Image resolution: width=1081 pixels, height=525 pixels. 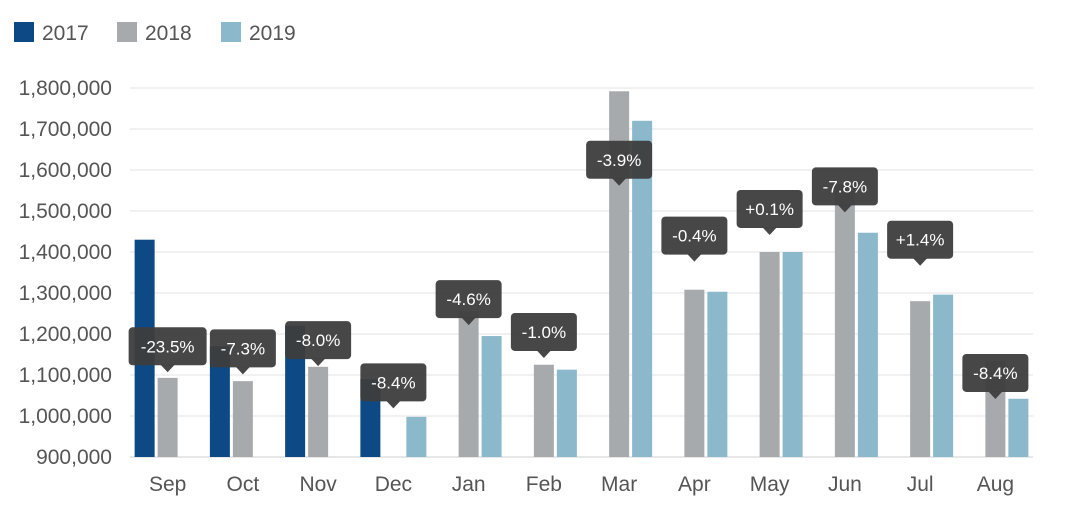 I want to click on callout-sep: -23.5%, so click(x=167, y=350).